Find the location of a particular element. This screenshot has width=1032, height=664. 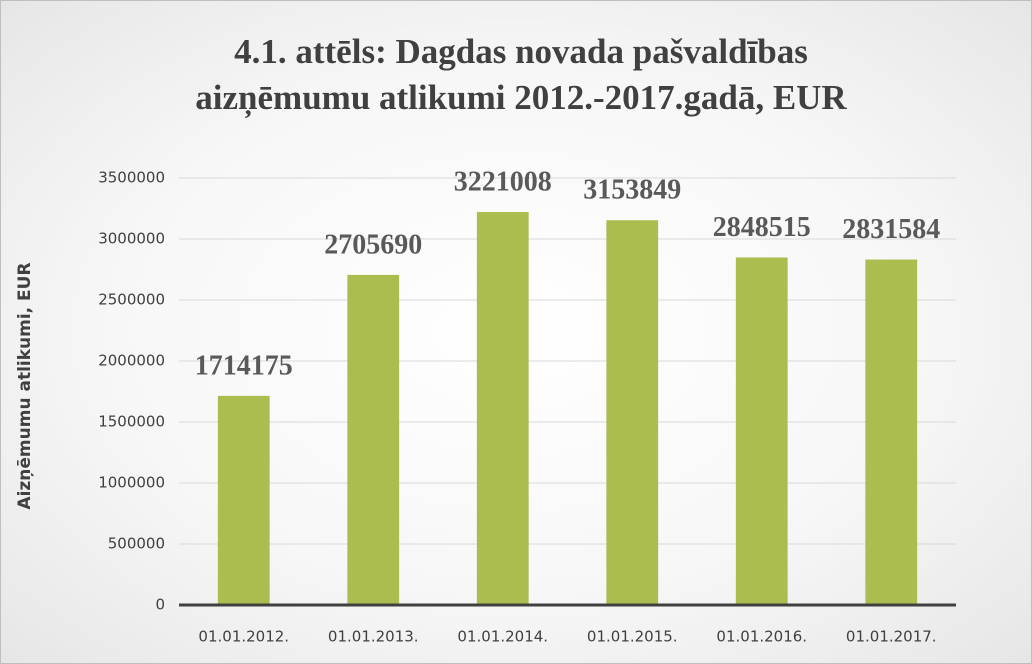

y-tick-label: 3000000 is located at coordinates (131, 239).